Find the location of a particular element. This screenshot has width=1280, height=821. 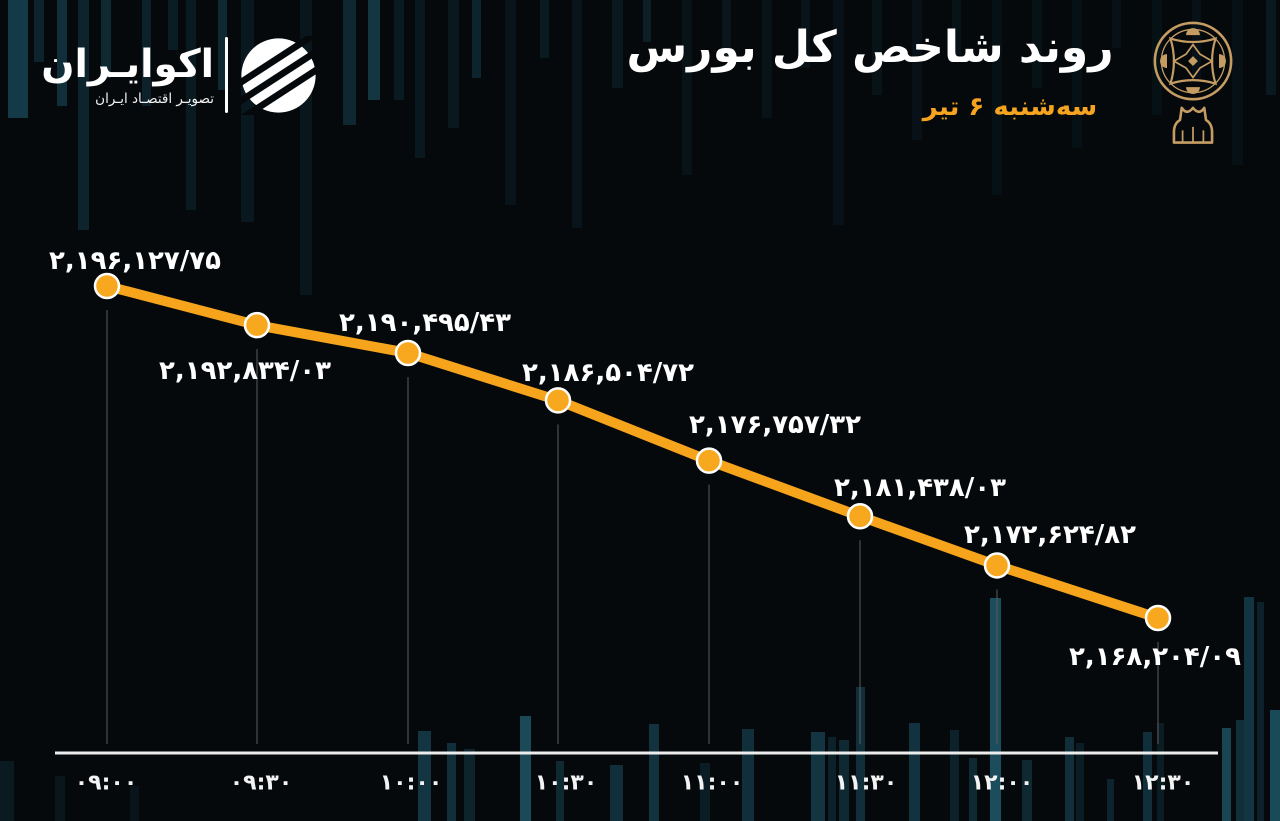

data-point-label: ۲,۱۹۰,۴۹۵/۴۳ is located at coordinates (425, 322).